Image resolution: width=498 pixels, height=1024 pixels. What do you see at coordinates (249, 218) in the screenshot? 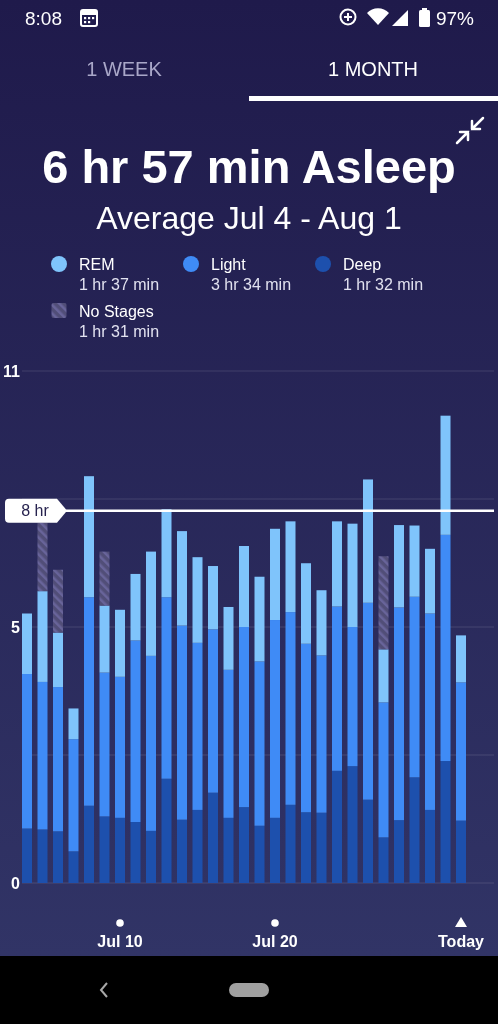
I see `chart-subtitle: Average Jul 4 - Aug 1` at bounding box center [249, 218].